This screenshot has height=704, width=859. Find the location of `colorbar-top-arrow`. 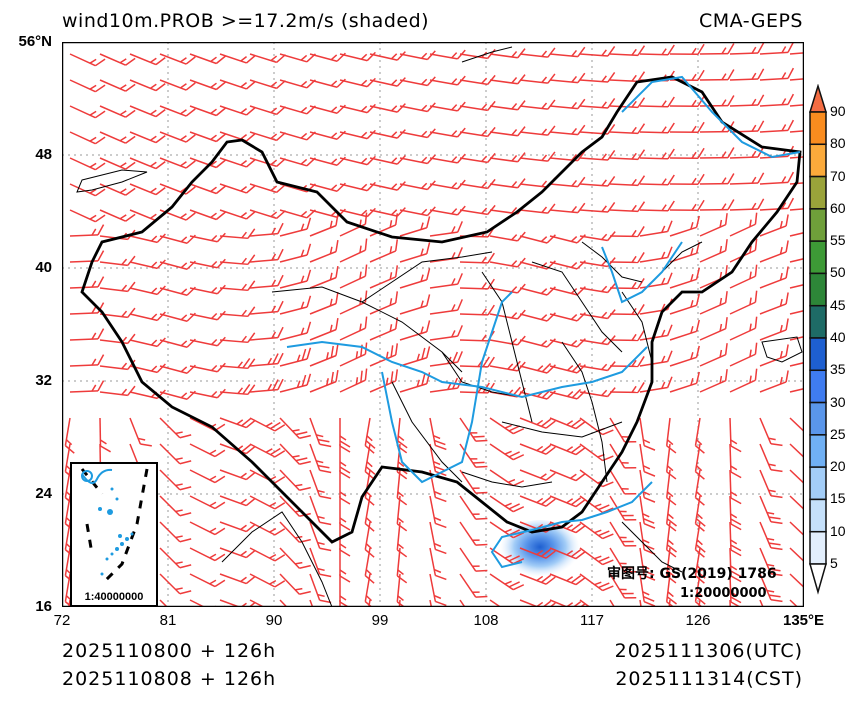

colorbar-top-arrow is located at coordinates (818, 98).